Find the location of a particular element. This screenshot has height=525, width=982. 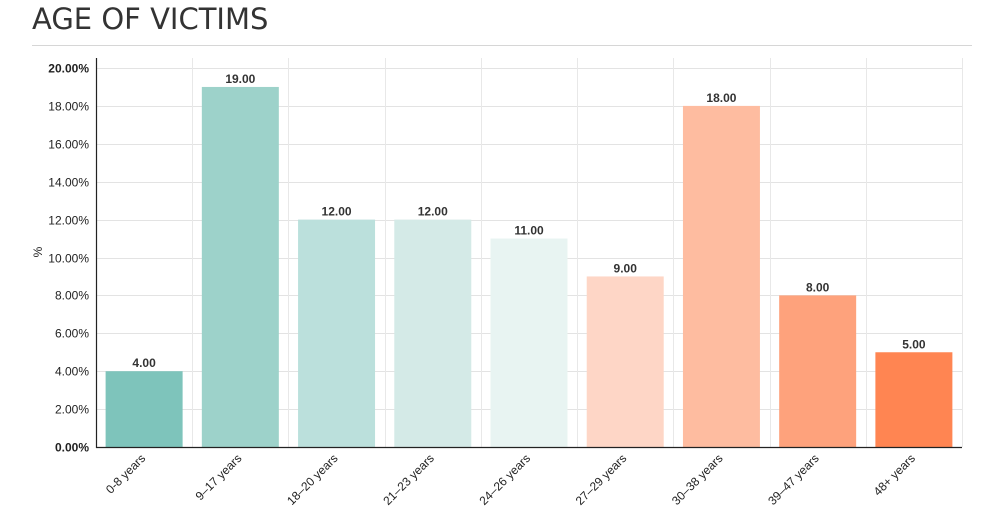

y-tick-label: 10.00% is located at coordinates (68, 259).